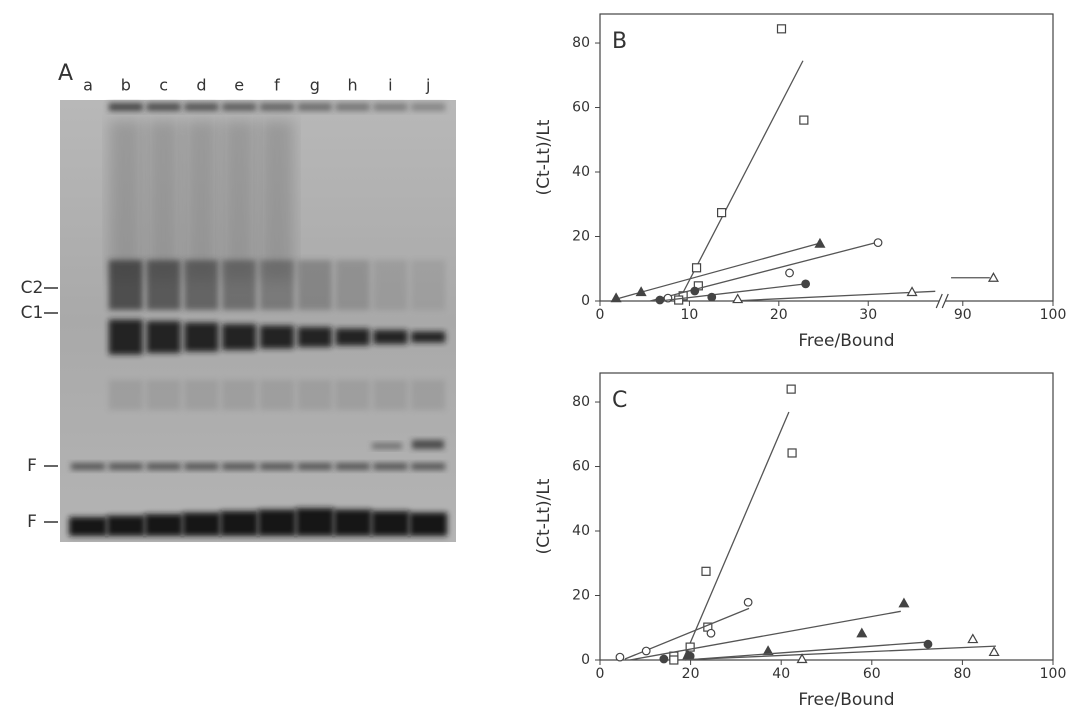 This screenshot has width=1077, height=713. I want to click on lane-label: a, so click(88, 85).